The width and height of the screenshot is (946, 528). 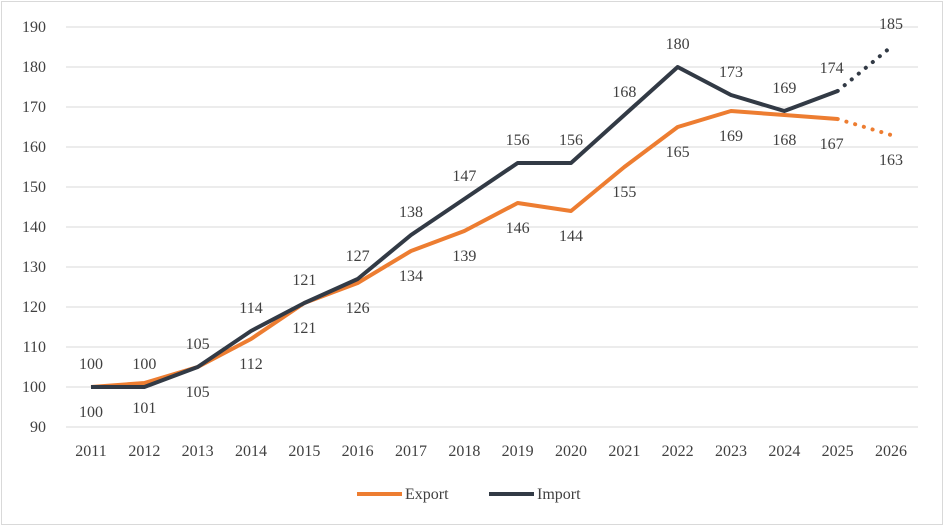 What do you see at coordinates (144, 451) in the screenshot?
I see `x-tick-label: 2012` at bounding box center [144, 451].